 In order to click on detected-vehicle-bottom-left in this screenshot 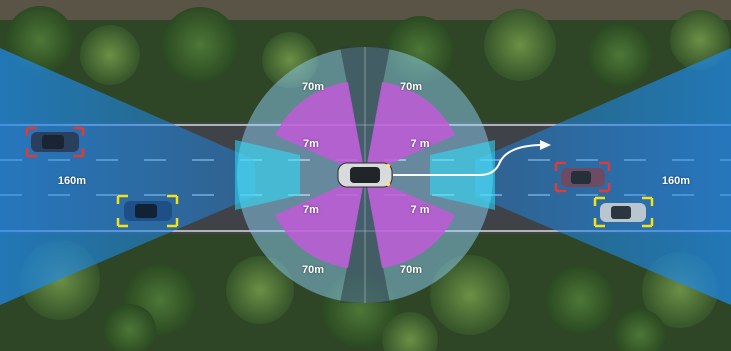, I will do `click(147, 211)`.